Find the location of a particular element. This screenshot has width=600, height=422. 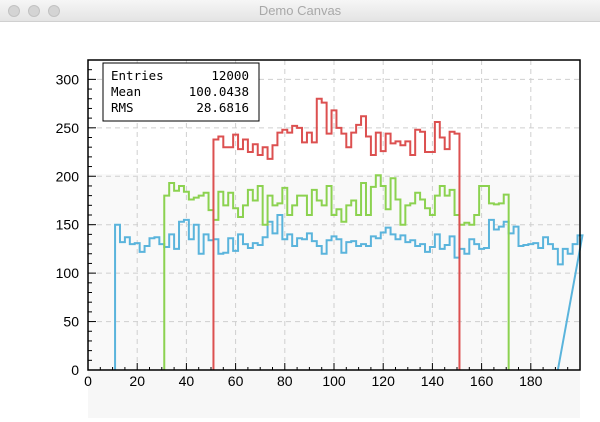

x-axis-ticks: 0 20 40 60 80 100 120 140 160 180 is located at coordinates (326, 376).